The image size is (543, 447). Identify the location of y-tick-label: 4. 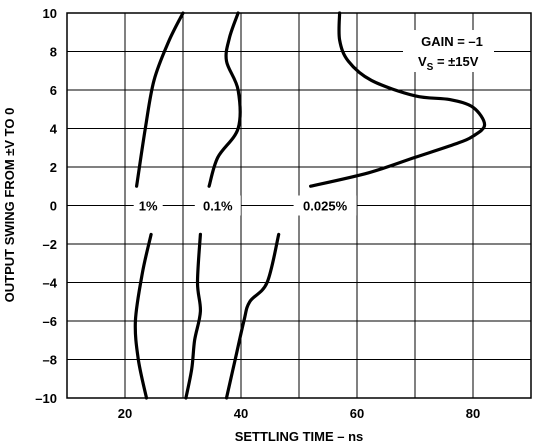
(54, 129).